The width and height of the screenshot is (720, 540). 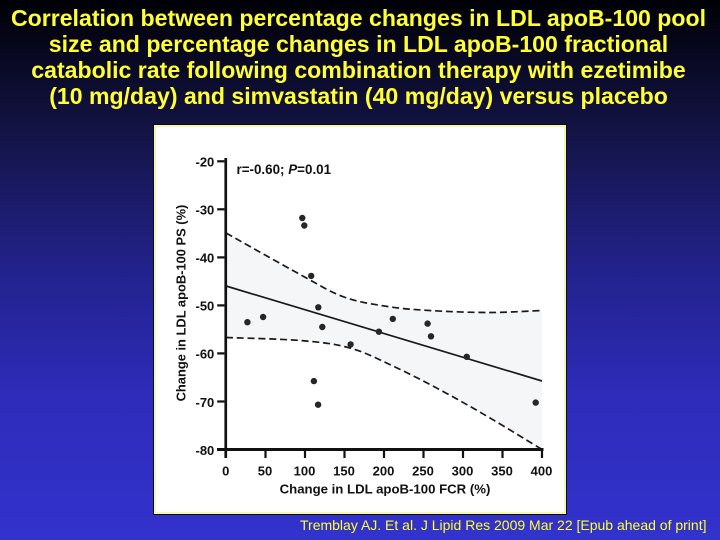 What do you see at coordinates (344, 471) in the screenshot?
I see `svg-text: 150` at bounding box center [344, 471].